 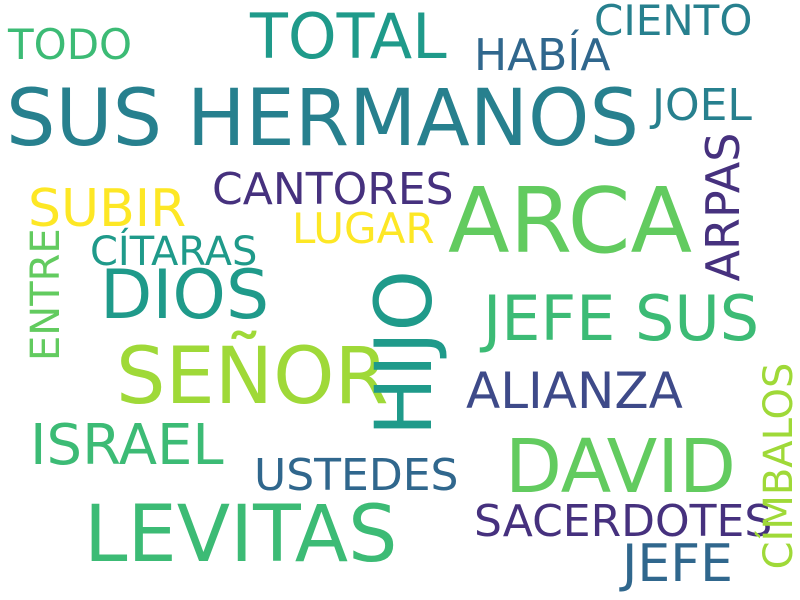 What do you see at coordinates (107, 209) in the screenshot?
I see `word-subir: SUBIR` at bounding box center [107, 209].